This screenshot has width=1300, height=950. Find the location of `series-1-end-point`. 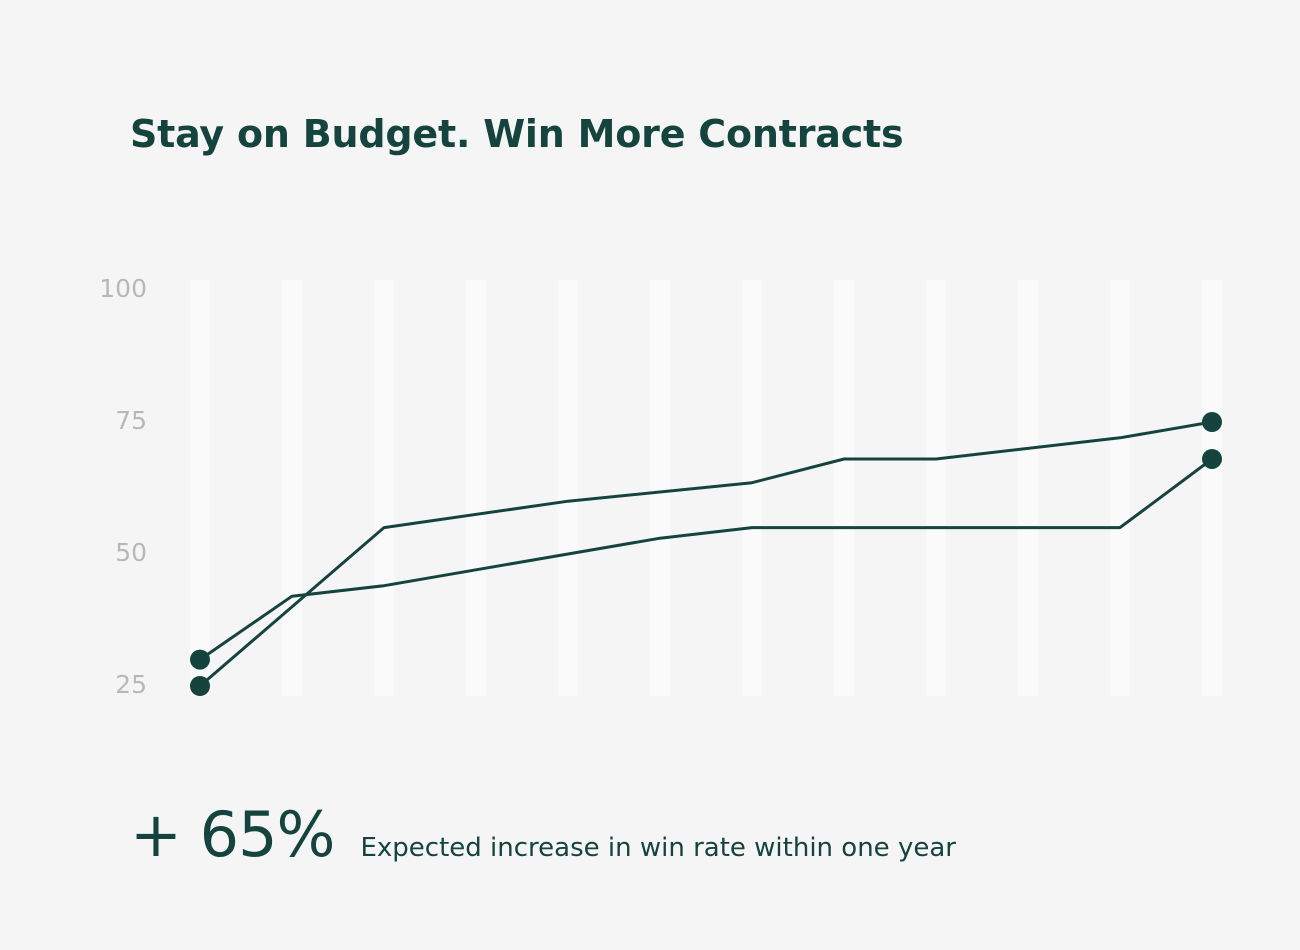

series-1-end-point is located at coordinates (1212, 458).